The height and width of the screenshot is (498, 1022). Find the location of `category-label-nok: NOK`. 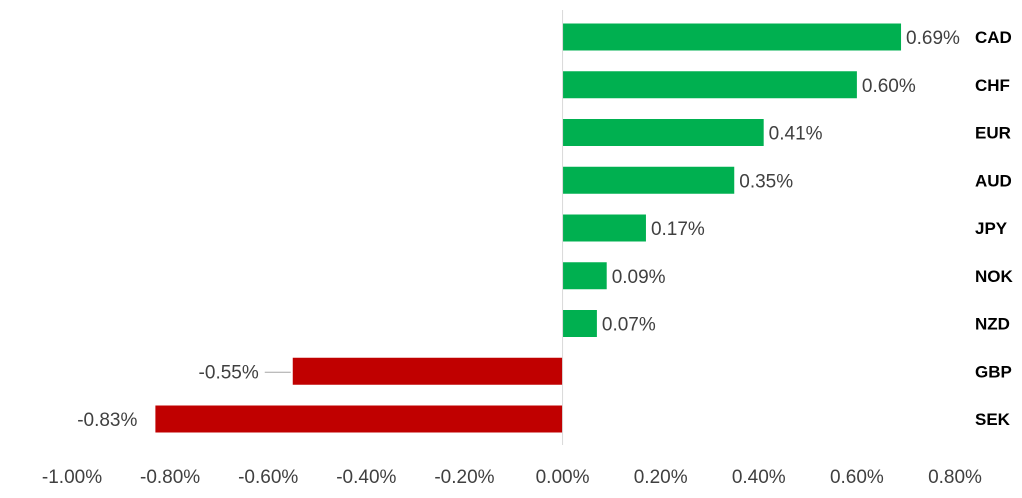

category-label-nok: NOK is located at coordinates (994, 276).